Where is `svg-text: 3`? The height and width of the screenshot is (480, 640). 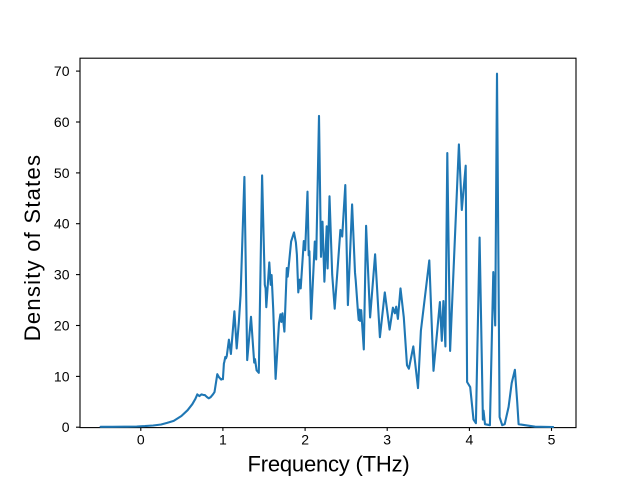
svg-text: 3 is located at coordinates (387, 440).